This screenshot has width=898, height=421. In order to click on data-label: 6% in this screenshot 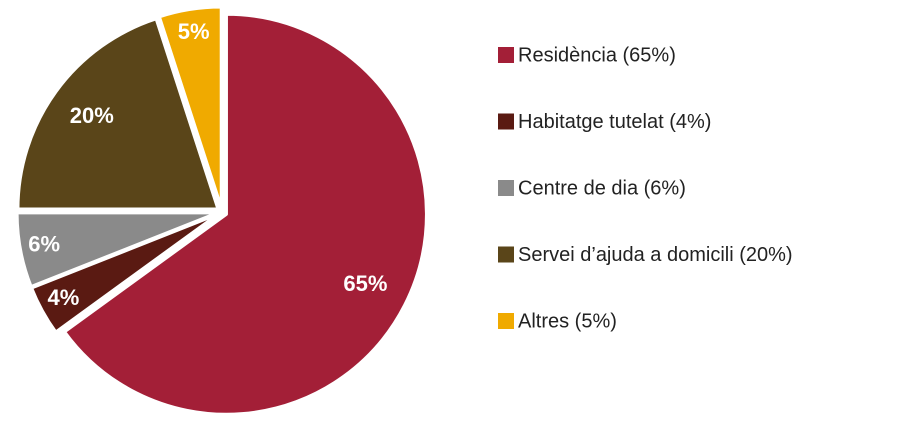, I will do `click(44, 244)`.